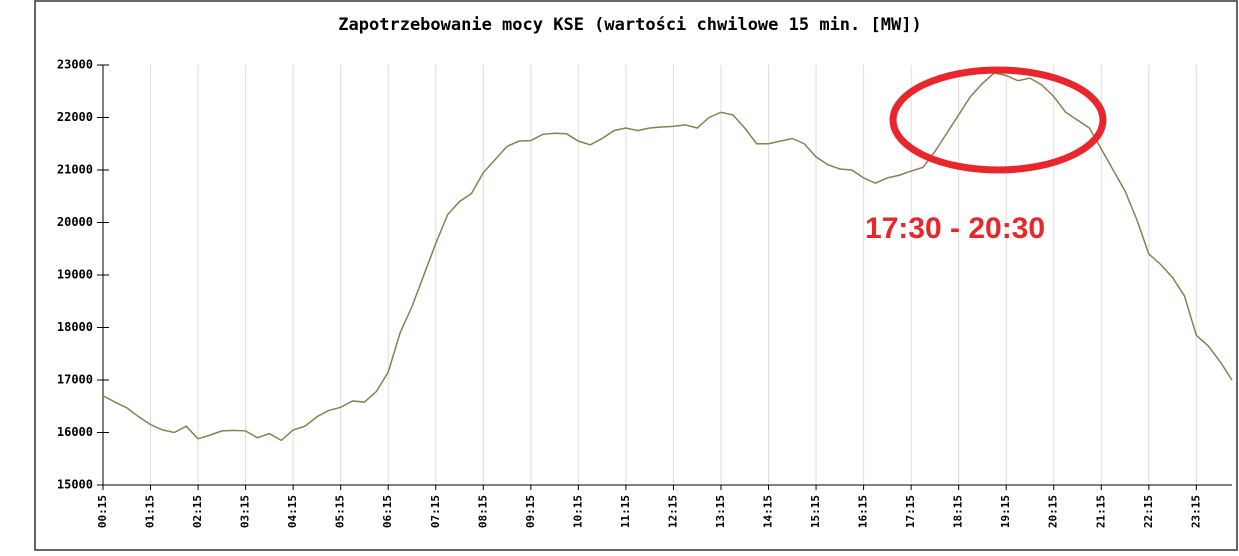 The height and width of the screenshot is (556, 1239). Describe the element at coordinates (577, 511) in the screenshot. I see `x-tick-label: 10:15` at that location.